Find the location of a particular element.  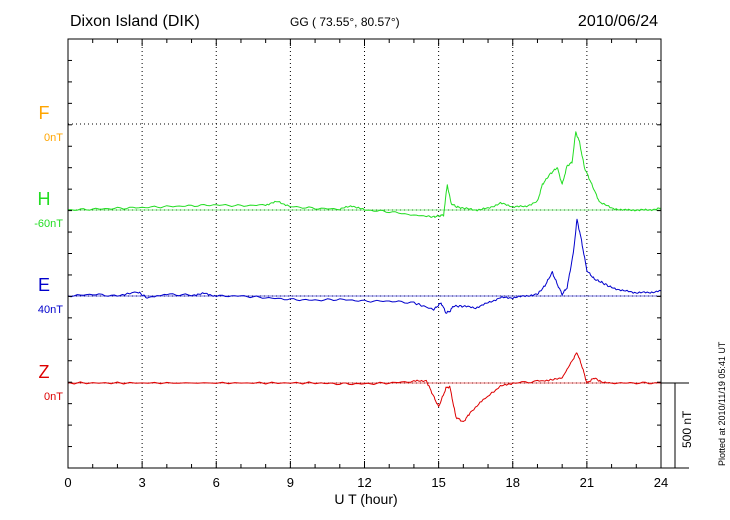

x-tick-label: 18 is located at coordinates (513, 482).